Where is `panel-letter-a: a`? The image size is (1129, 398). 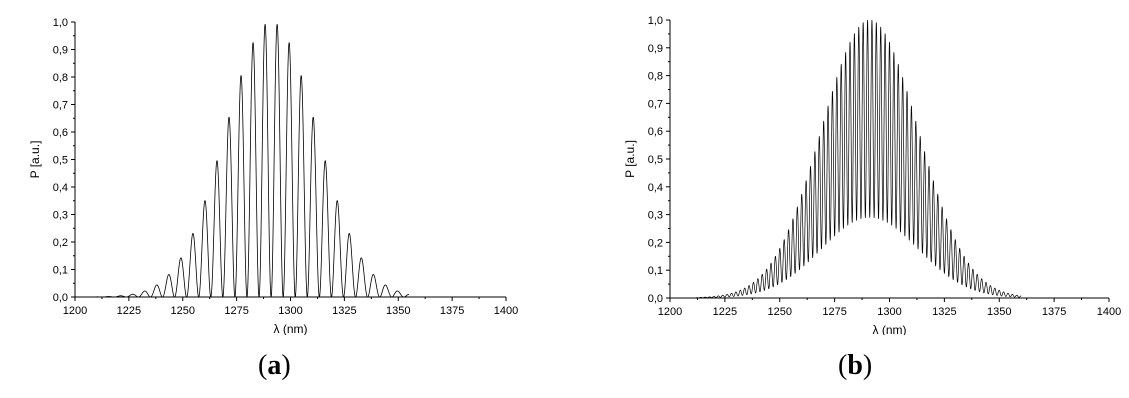 panel-letter-a: a is located at coordinates (274, 365).